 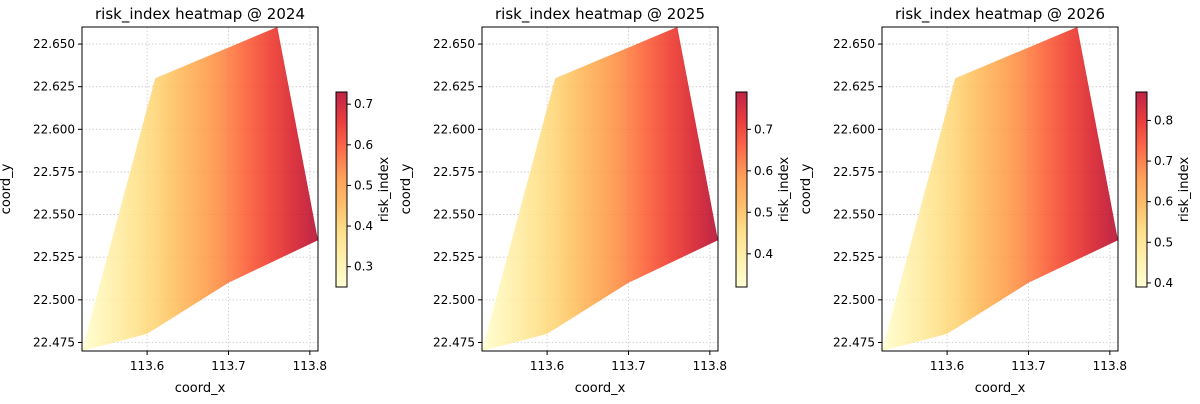 I want to click on colorbar-tick-label: 0.3, so click(x=363, y=267).